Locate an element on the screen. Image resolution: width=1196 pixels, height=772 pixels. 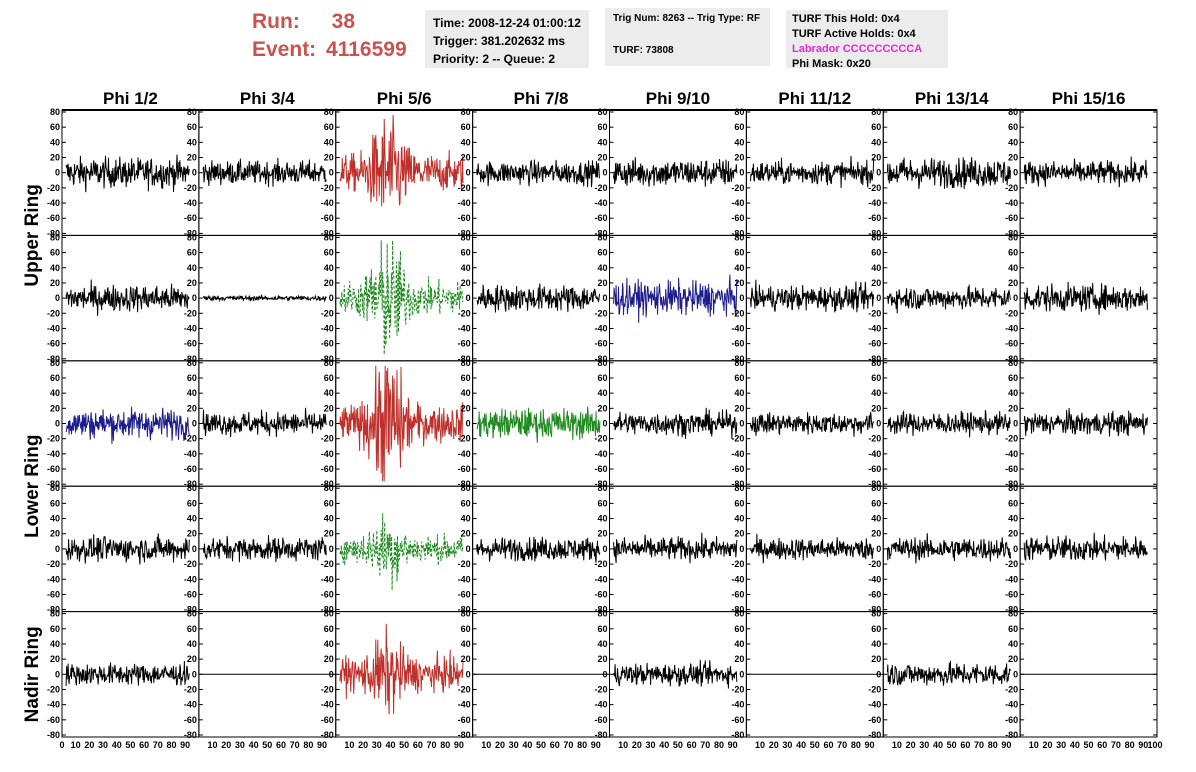
x-tick-label: 30 is located at coordinates (924, 745).